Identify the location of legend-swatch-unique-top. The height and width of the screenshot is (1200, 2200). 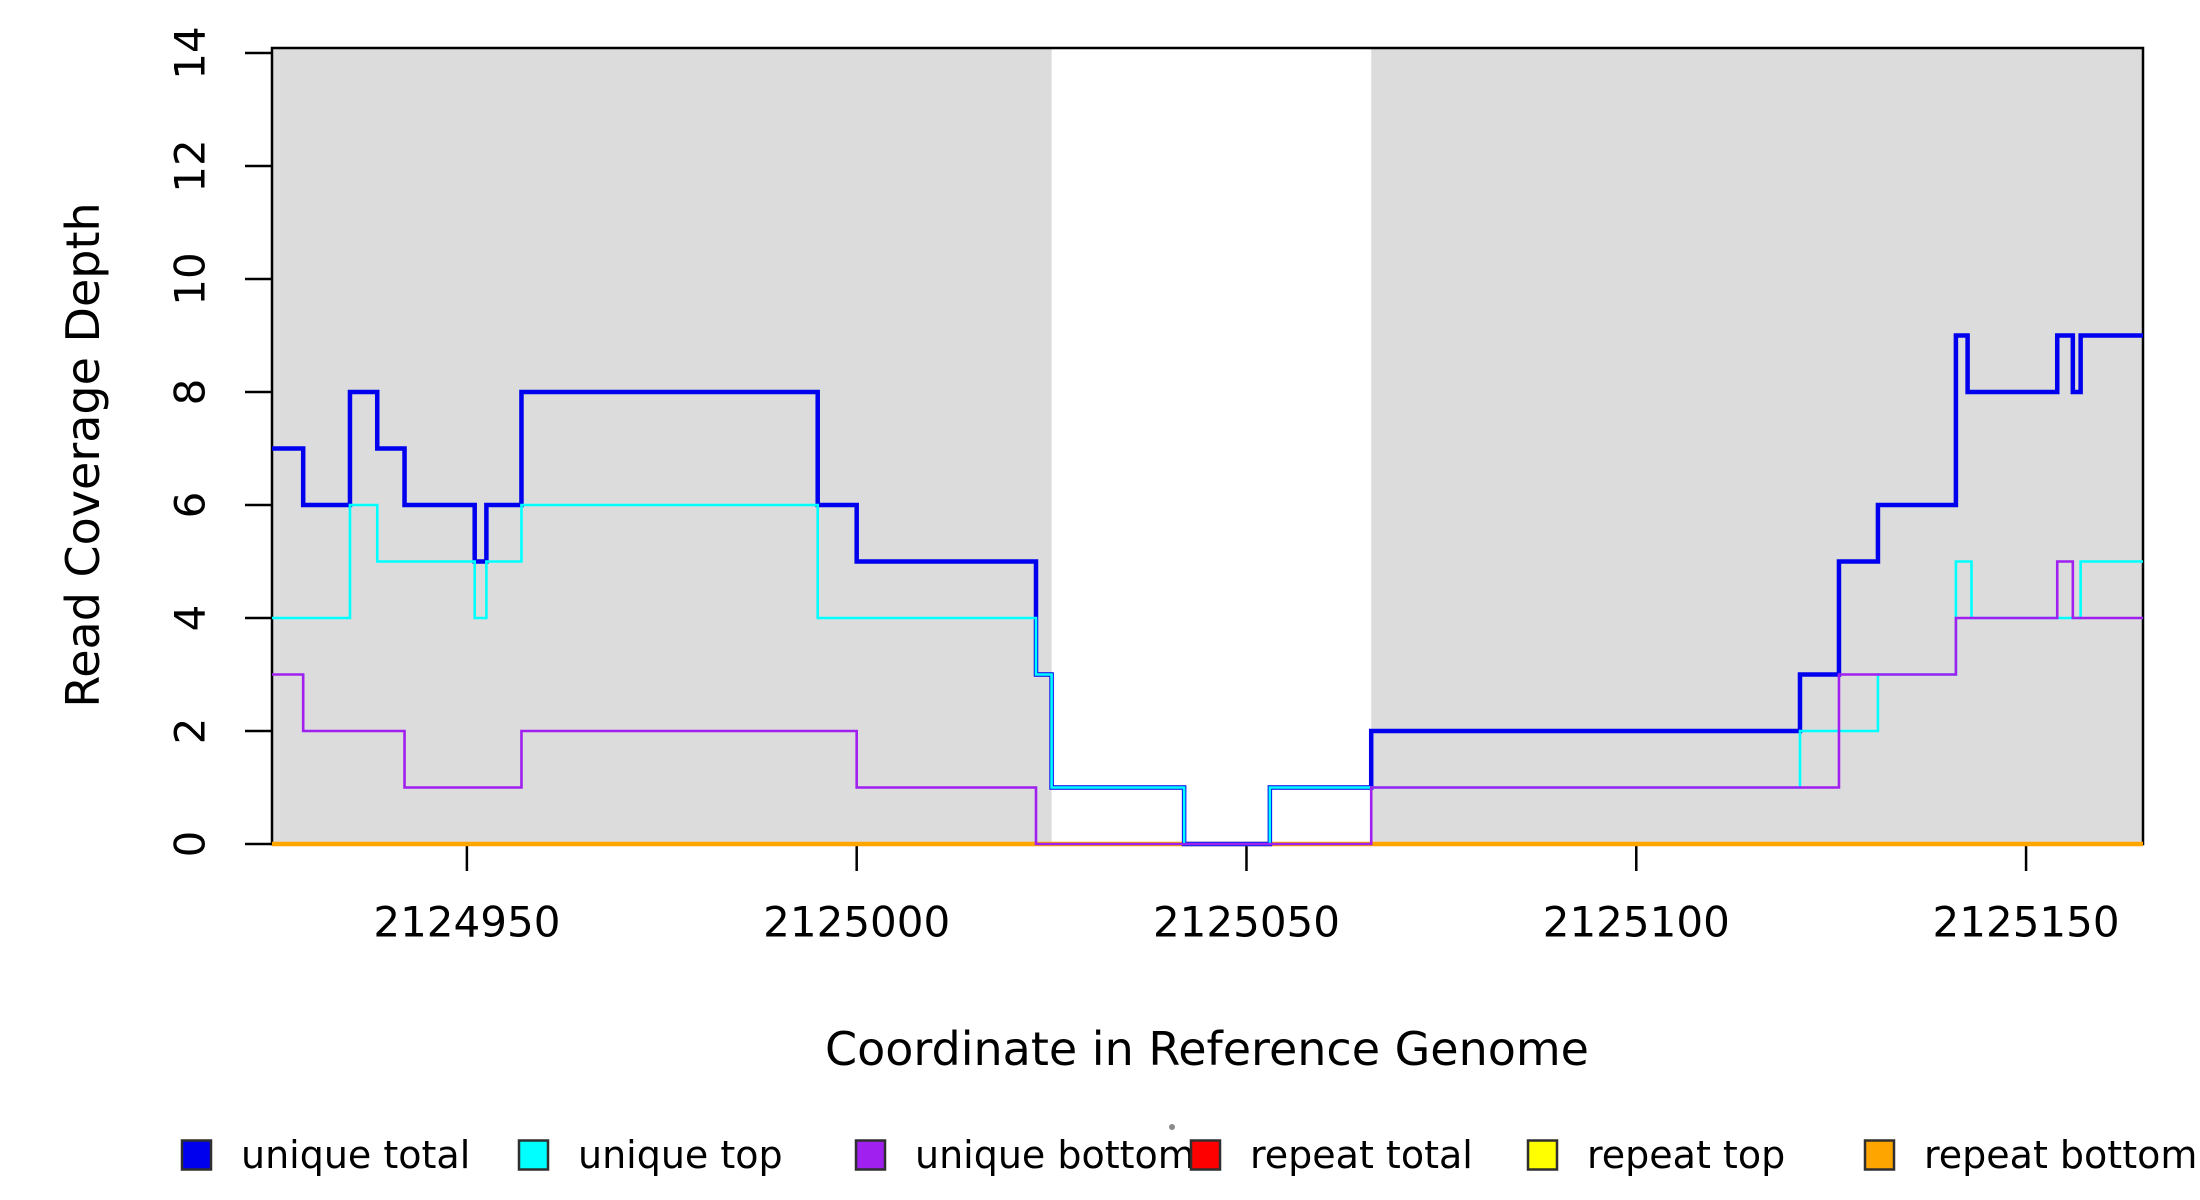
(533, 1155).